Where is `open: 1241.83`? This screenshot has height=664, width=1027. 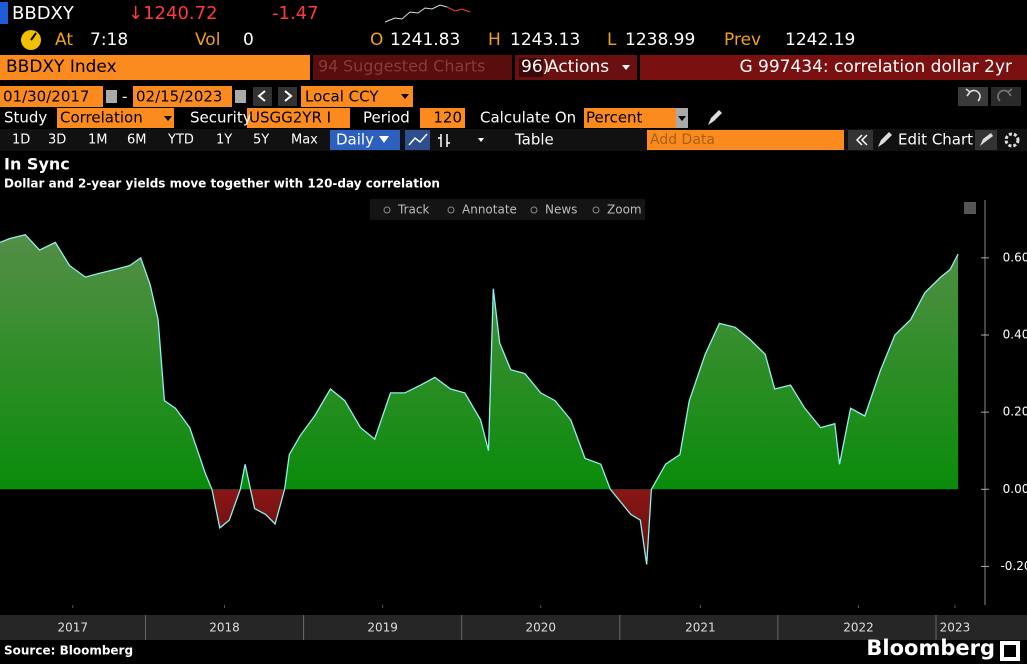
open: 1241.83 is located at coordinates (425, 40).